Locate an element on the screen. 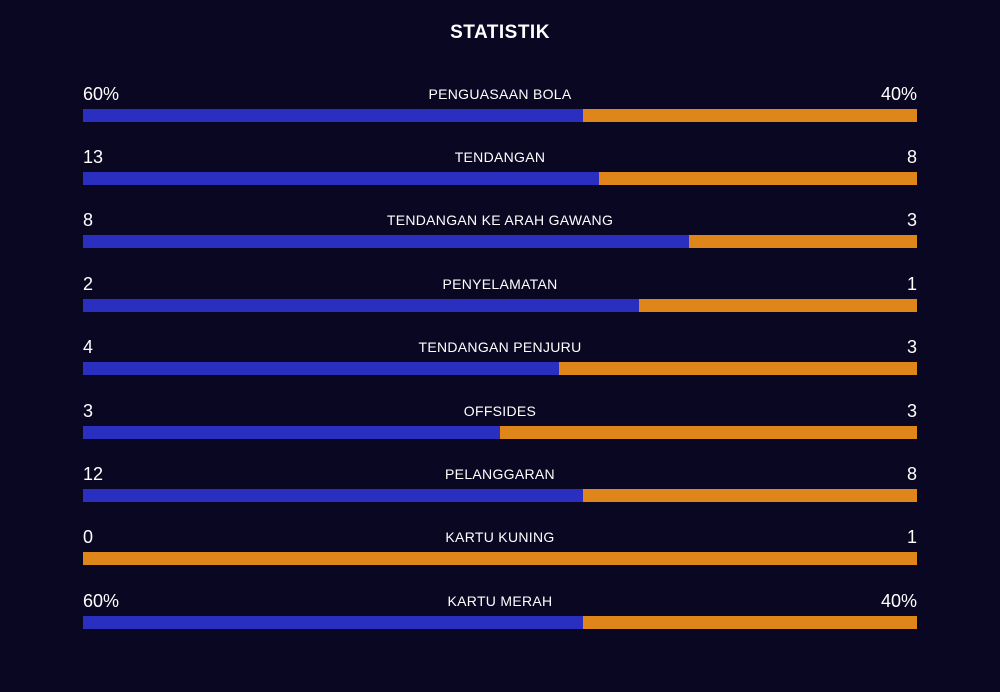 This screenshot has height=692, width=1000. page-title: STATISTIK is located at coordinates (500, 32).